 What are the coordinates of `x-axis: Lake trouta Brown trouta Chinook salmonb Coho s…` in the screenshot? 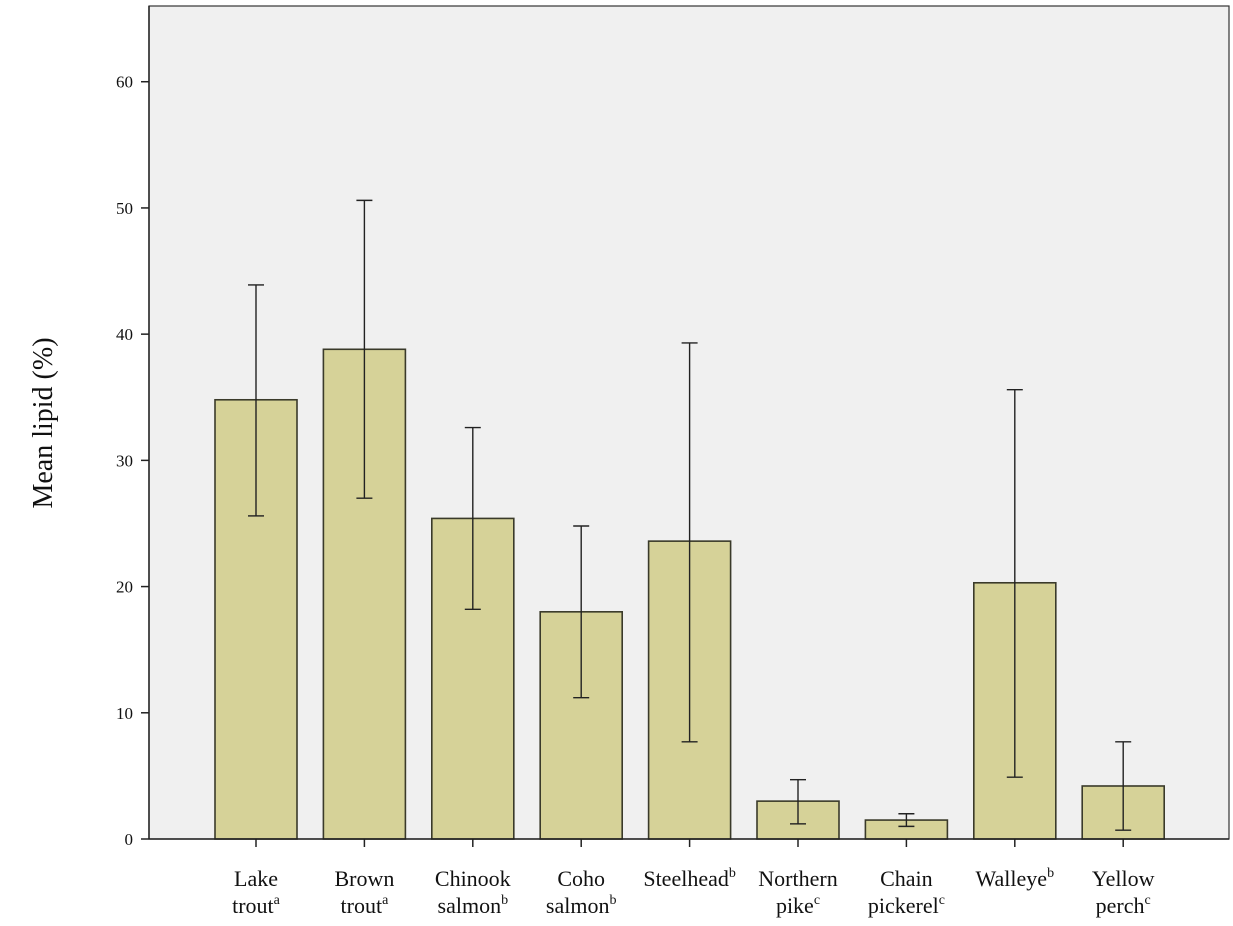 It's located at (689, 878).